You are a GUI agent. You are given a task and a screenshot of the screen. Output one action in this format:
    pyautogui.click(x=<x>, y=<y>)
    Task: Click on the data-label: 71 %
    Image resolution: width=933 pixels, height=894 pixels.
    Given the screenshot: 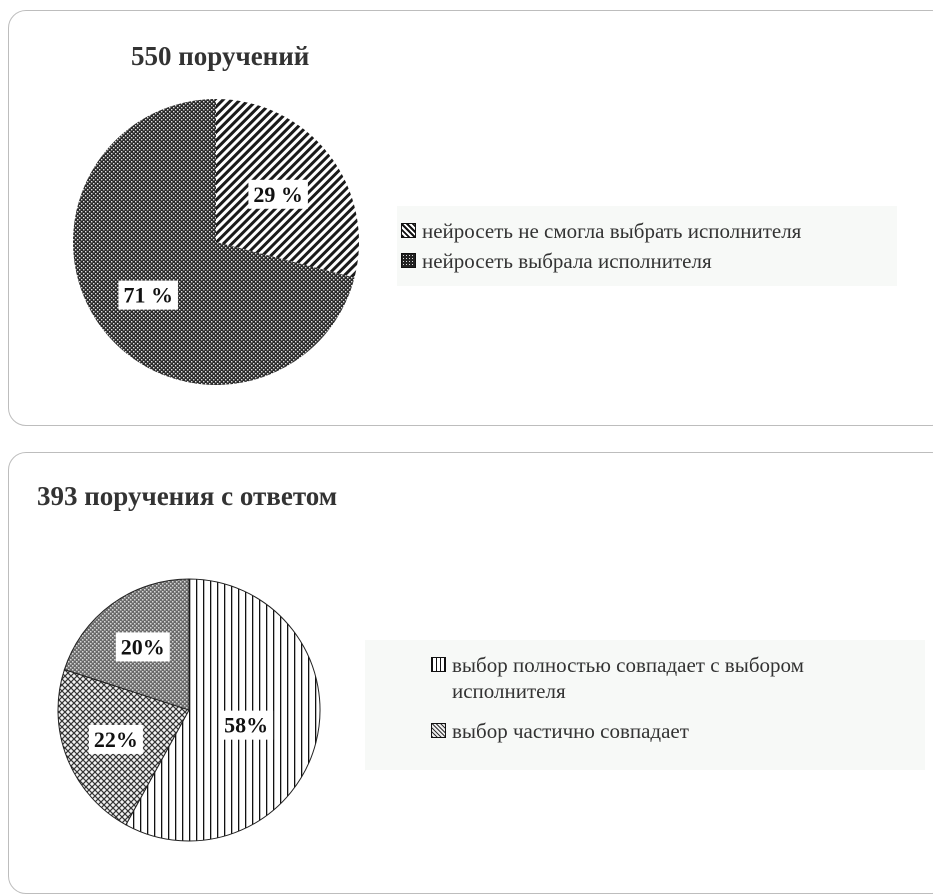 What is the action you would take?
    pyautogui.click(x=148, y=295)
    